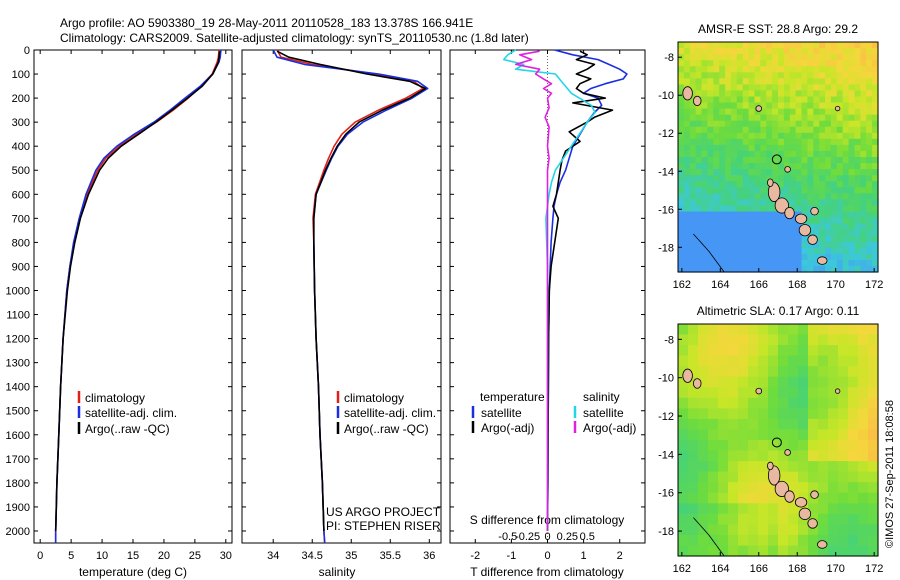 This screenshot has width=900, height=580. What do you see at coordinates (603, 413) in the screenshot?
I see `legend-label: satellite` at bounding box center [603, 413].